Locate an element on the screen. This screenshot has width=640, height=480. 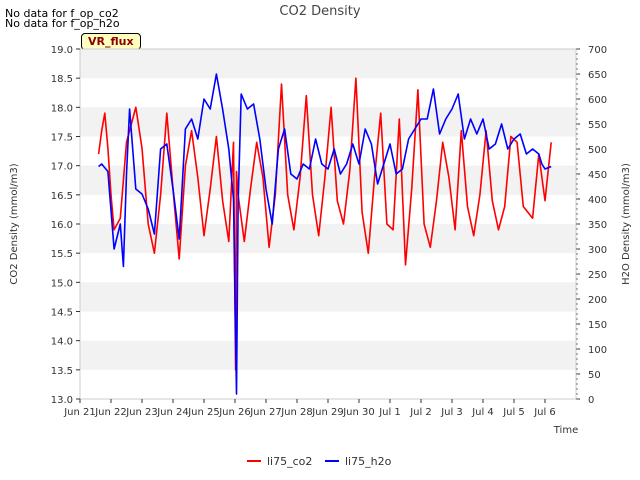
right-tick-label: 250 is located at coordinates (597, 275).